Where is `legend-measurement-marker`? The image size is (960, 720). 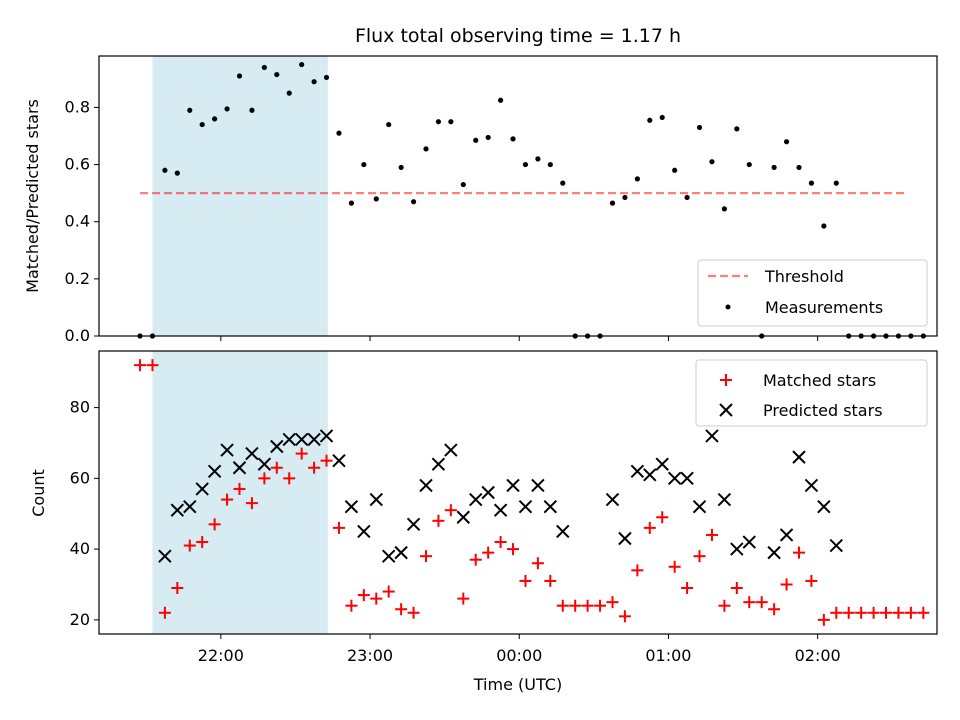
legend-measurement-marker is located at coordinates (728, 307).